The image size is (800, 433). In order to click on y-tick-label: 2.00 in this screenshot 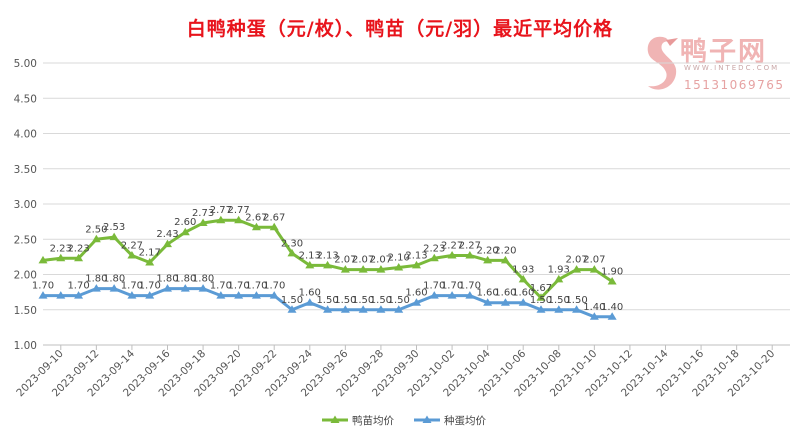, I will do `click(25, 276)`.